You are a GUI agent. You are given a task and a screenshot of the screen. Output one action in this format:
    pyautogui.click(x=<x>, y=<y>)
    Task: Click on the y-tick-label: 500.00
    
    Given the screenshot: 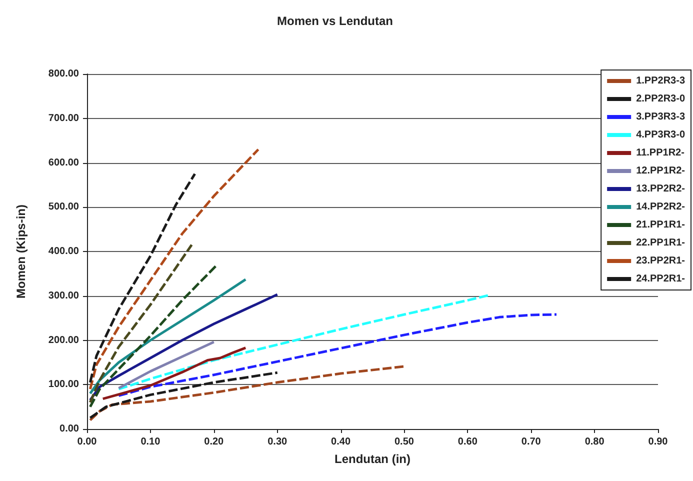 What is the action you would take?
    pyautogui.click(x=64, y=207)
    